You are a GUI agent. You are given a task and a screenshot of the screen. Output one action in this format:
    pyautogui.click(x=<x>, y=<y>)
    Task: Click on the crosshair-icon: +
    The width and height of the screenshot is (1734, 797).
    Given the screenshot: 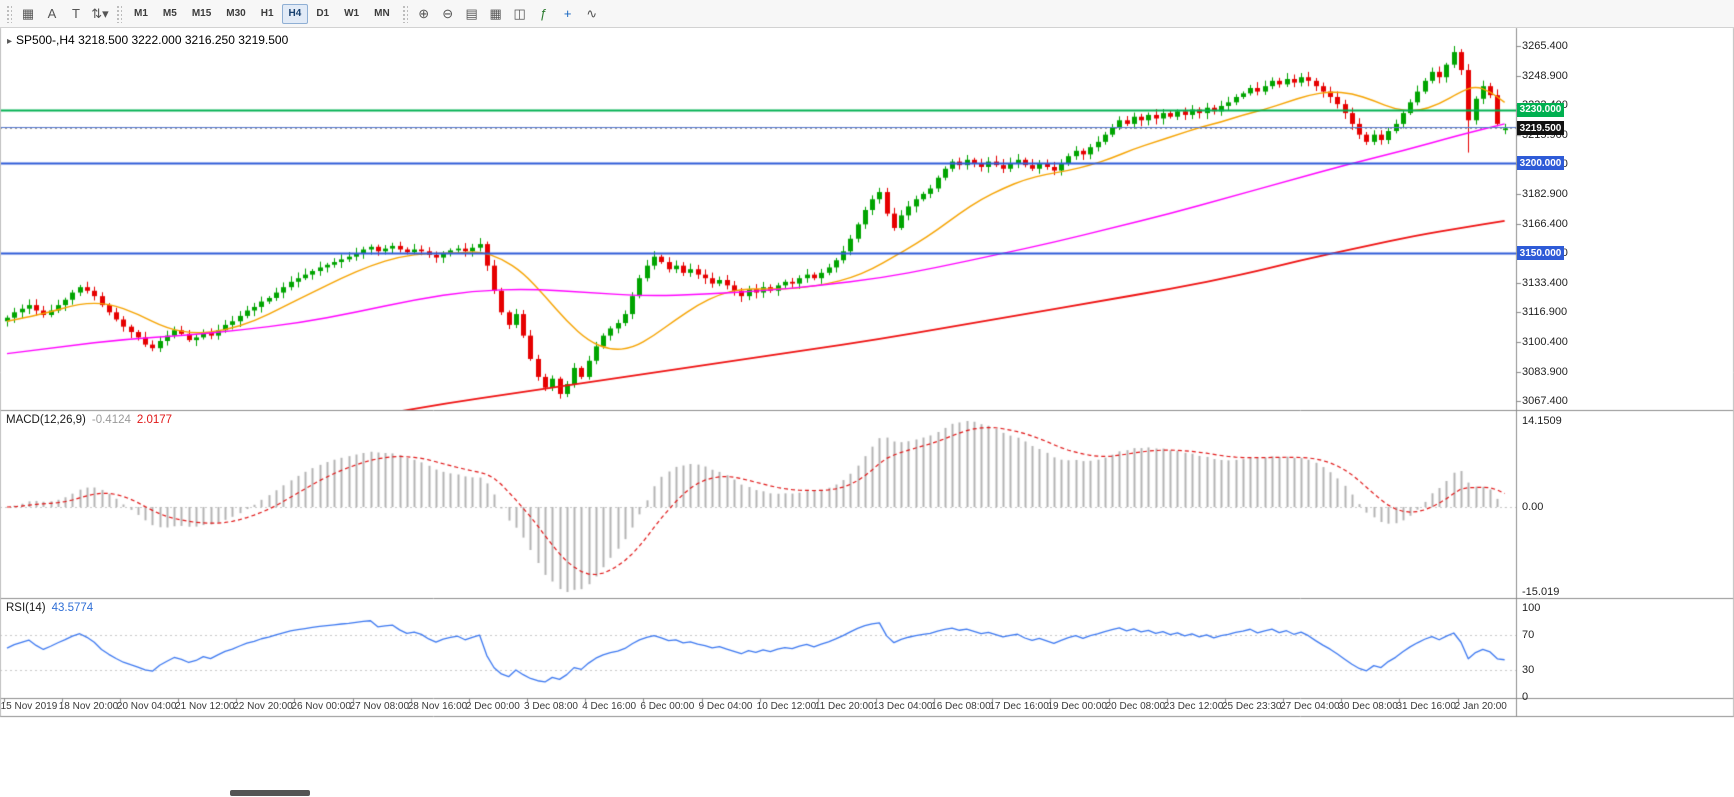 What is the action you would take?
    pyautogui.click(x=567, y=13)
    